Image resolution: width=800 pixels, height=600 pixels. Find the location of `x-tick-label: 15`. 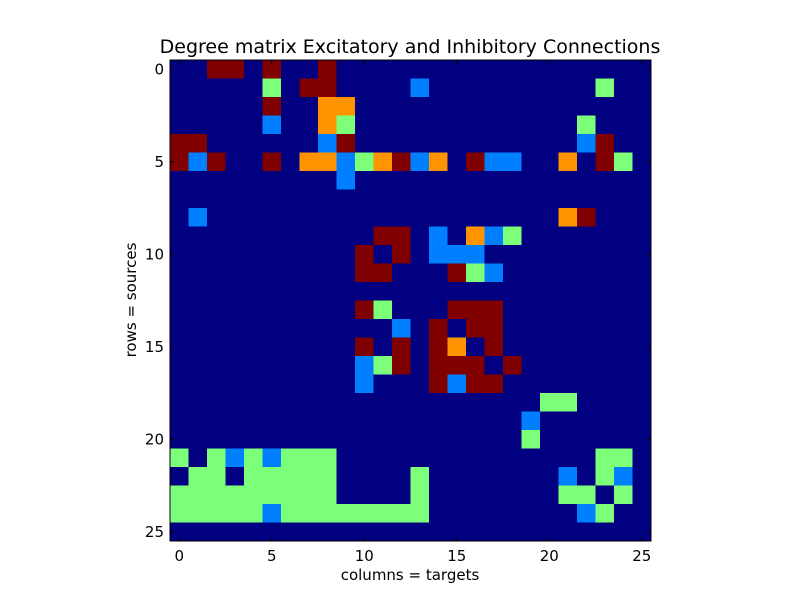

x-tick-label: 15 is located at coordinates (456, 556).